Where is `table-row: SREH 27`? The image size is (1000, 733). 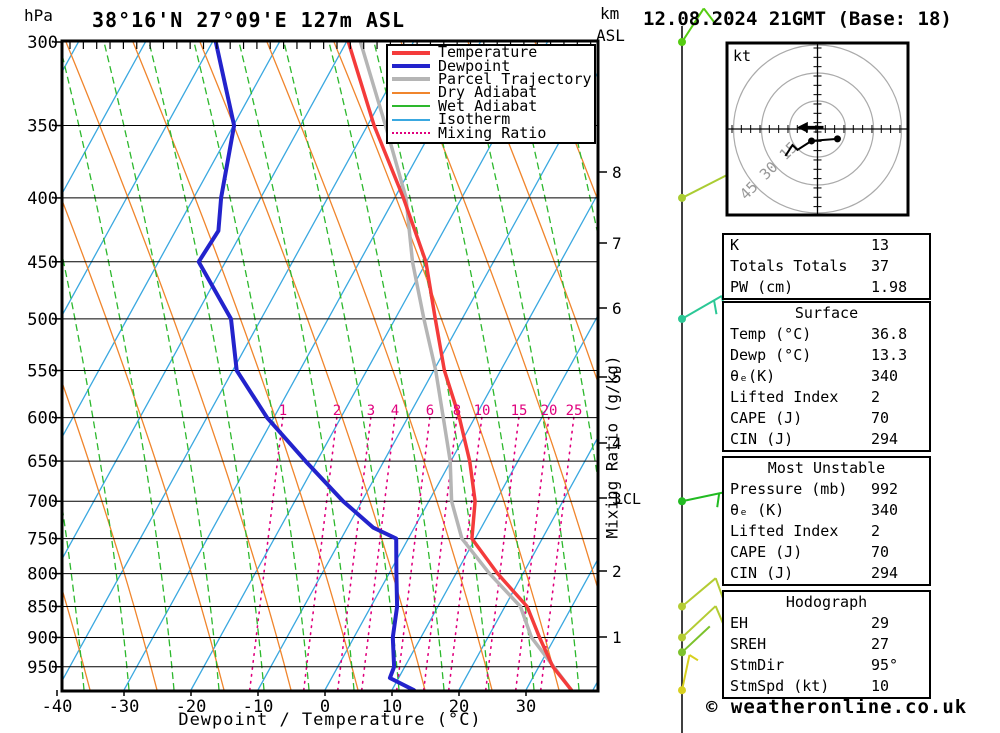 table-row: SREH 27 is located at coordinates (826, 644).